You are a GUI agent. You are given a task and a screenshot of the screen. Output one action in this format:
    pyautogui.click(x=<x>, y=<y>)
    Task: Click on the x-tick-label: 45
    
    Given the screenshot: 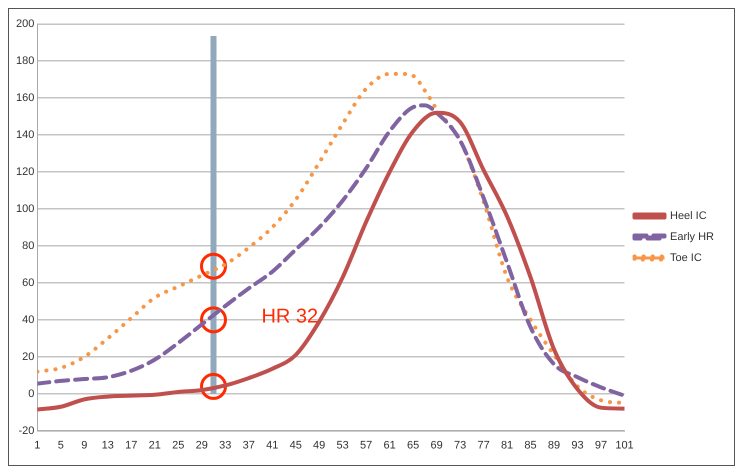 What is the action you would take?
    pyautogui.click(x=296, y=445)
    